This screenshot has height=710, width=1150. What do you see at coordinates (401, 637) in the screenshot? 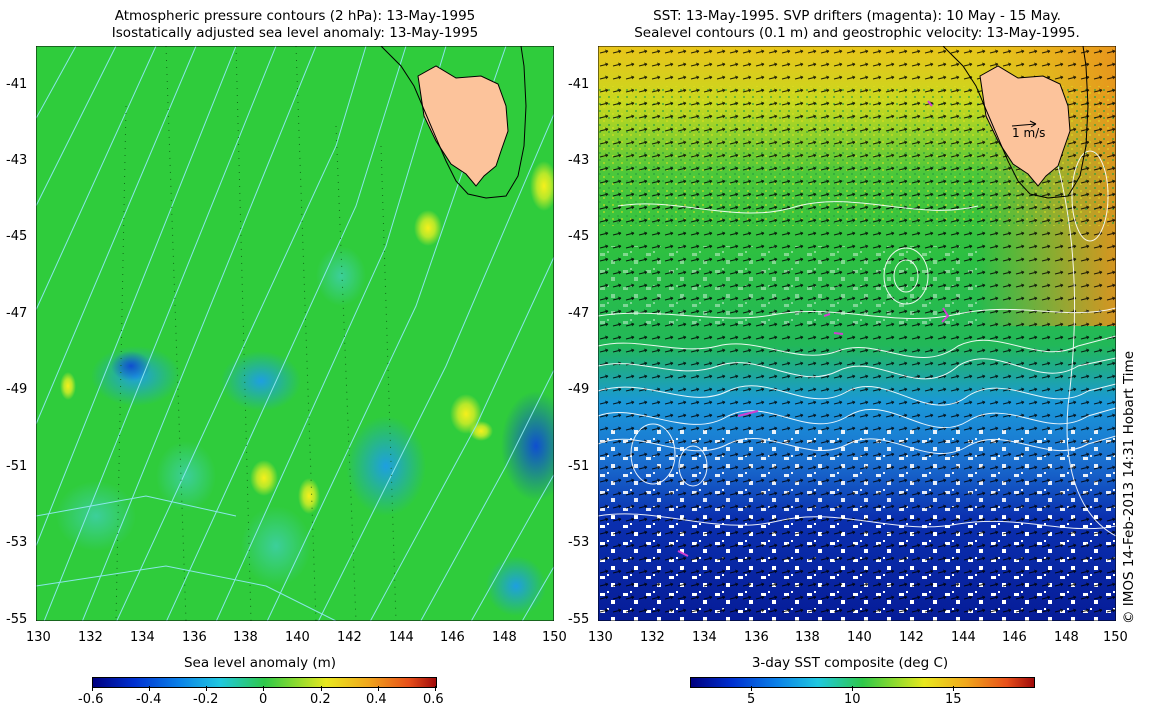
I see `left-xtick: 144` at bounding box center [401, 637].